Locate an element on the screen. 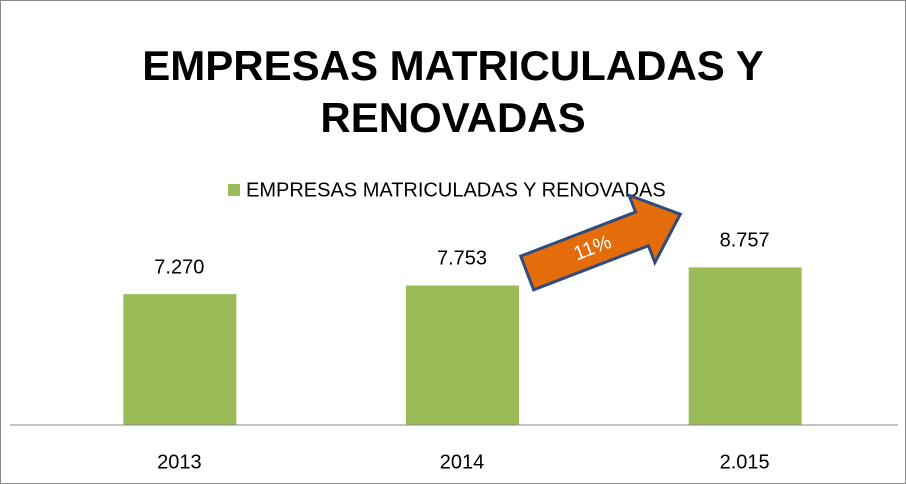  value-label: 7.270 is located at coordinates (179, 267).